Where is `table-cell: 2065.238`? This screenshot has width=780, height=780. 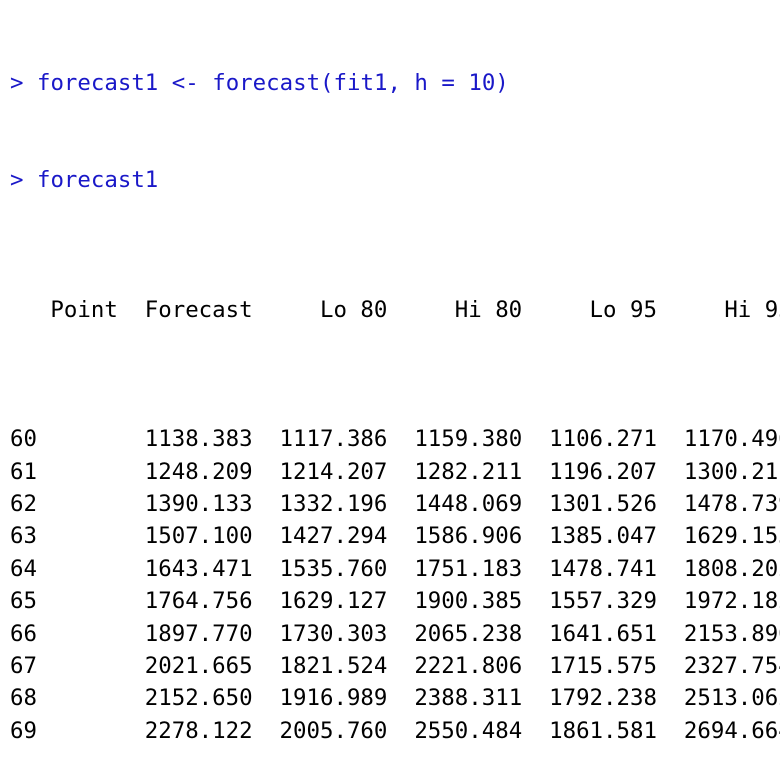
table-cell: 2065.238 is located at coordinates (468, 633).